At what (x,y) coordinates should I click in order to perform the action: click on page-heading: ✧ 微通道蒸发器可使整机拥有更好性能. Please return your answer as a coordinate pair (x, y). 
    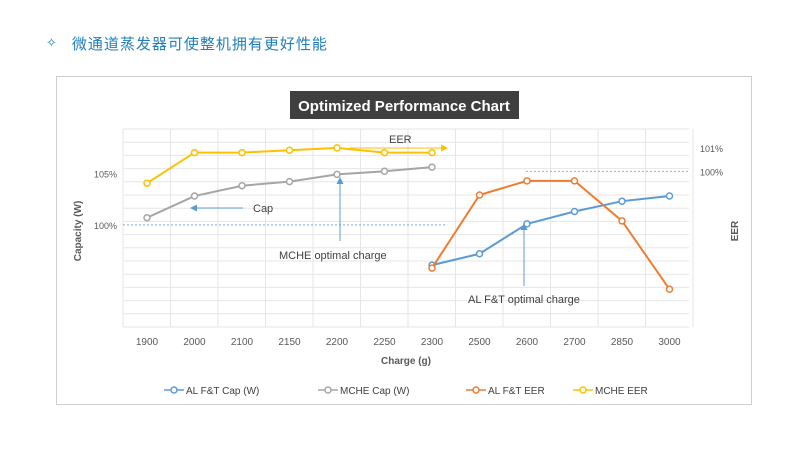
    Looking at the image, I should click on (187, 43).